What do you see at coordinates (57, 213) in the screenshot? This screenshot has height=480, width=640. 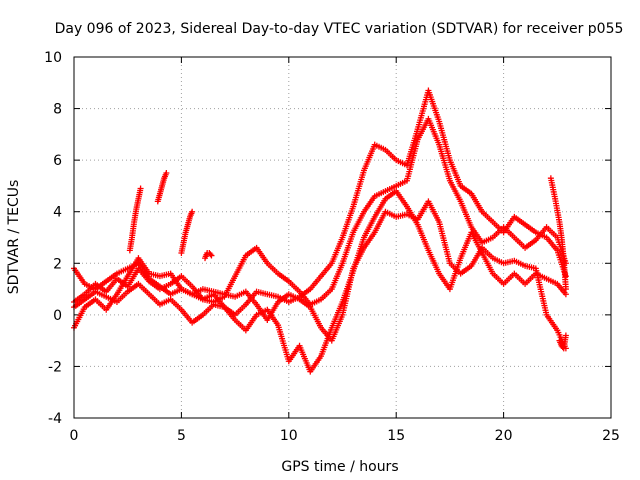 I see `y-tick-label: 4` at bounding box center [57, 213].